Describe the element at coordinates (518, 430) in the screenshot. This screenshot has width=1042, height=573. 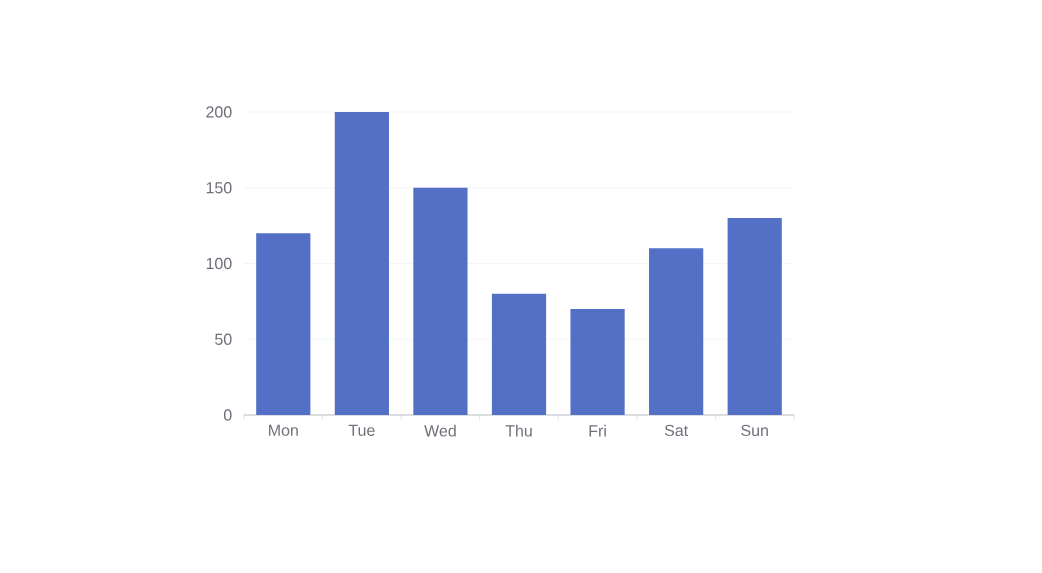
I see `x-tick-label: Thu` at that location.